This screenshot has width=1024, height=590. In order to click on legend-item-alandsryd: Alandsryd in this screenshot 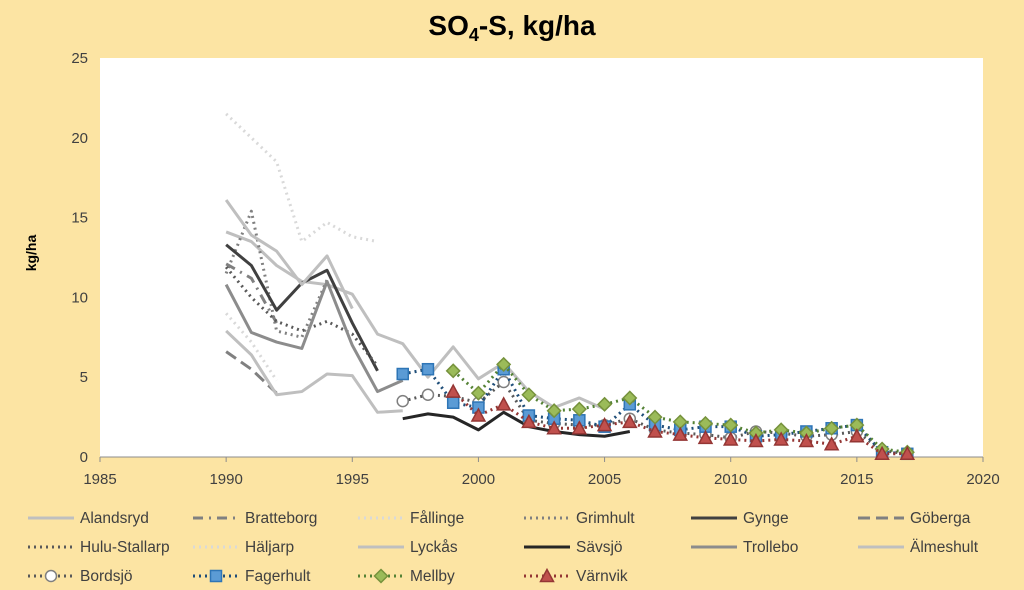, I will do `click(88, 518)`.